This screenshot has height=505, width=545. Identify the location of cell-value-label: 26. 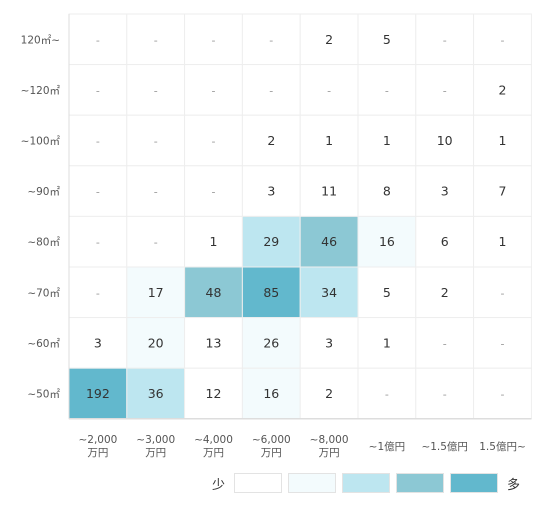
(271, 342).